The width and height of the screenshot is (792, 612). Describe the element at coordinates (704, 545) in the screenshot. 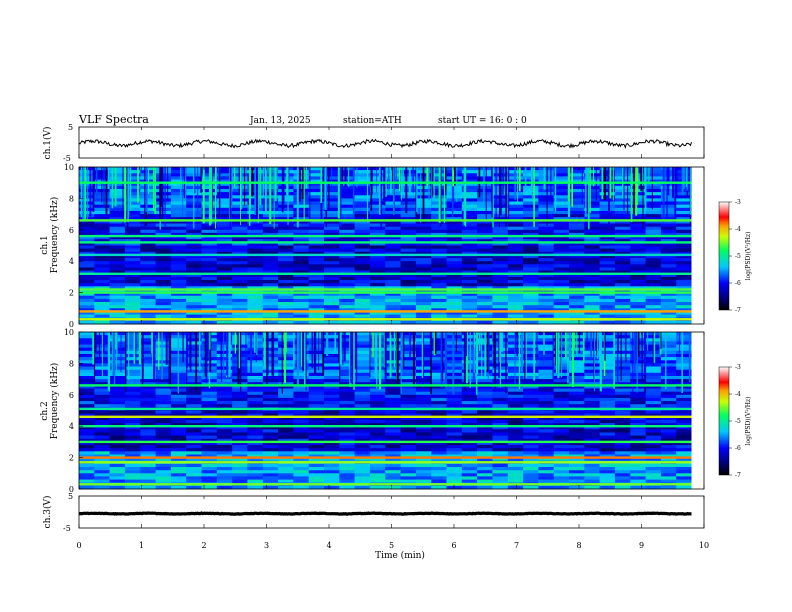

I see `time-axis-tick-label: 10` at that location.